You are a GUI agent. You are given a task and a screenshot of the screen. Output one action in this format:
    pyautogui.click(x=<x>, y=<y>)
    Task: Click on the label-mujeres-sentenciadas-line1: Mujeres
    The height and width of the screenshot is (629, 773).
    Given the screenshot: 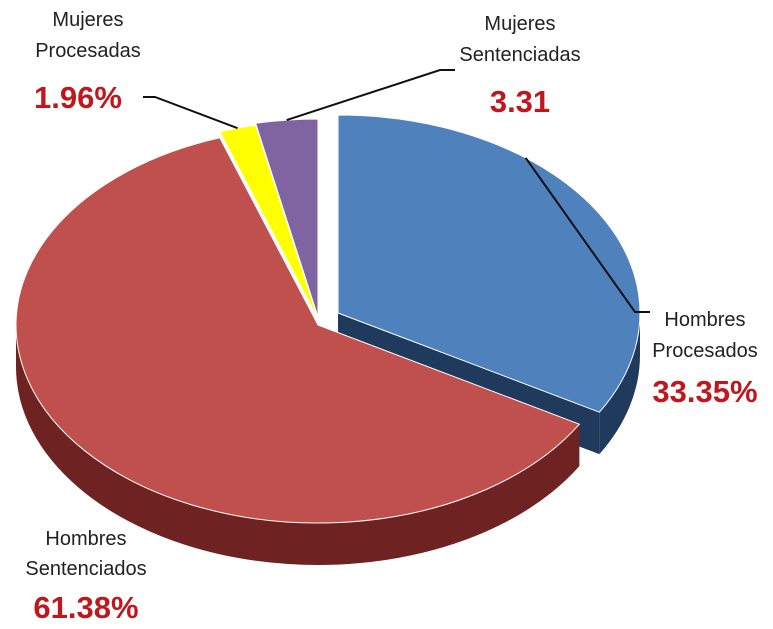 What is the action you would take?
    pyautogui.click(x=519, y=24)
    